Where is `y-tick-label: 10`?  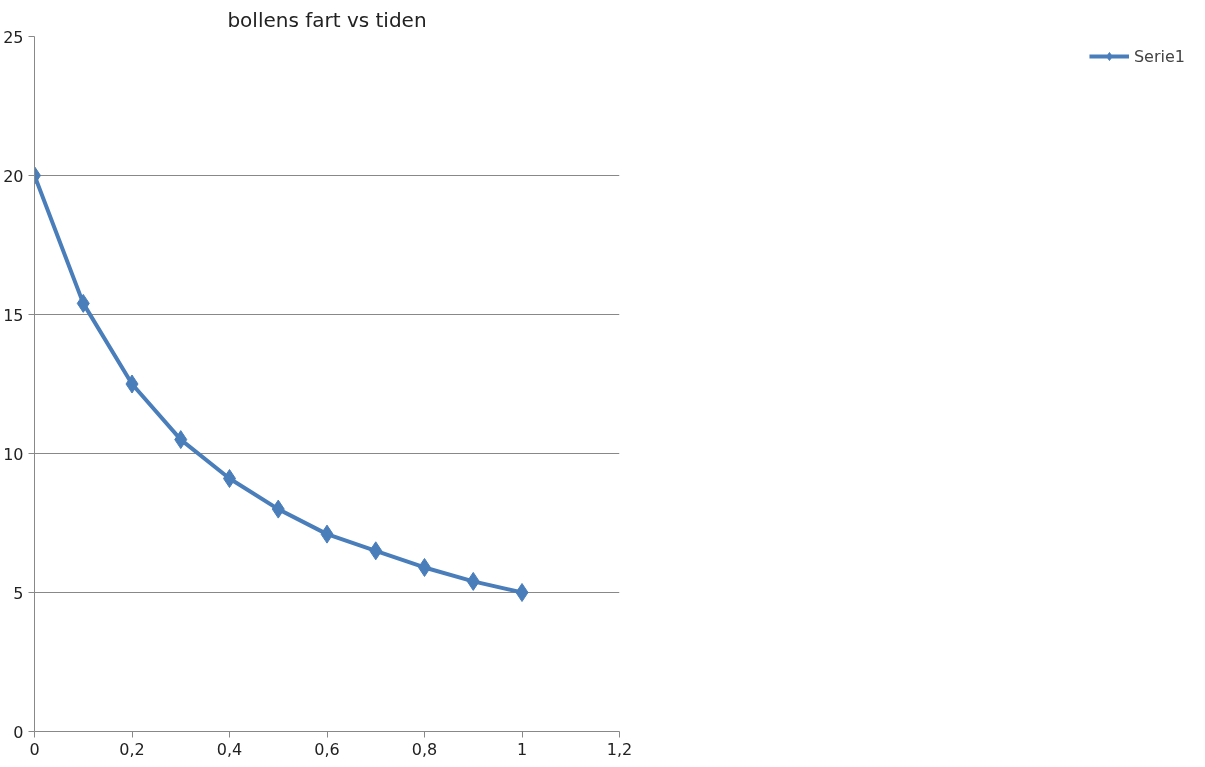 y-tick-label: 10 is located at coordinates (13, 454).